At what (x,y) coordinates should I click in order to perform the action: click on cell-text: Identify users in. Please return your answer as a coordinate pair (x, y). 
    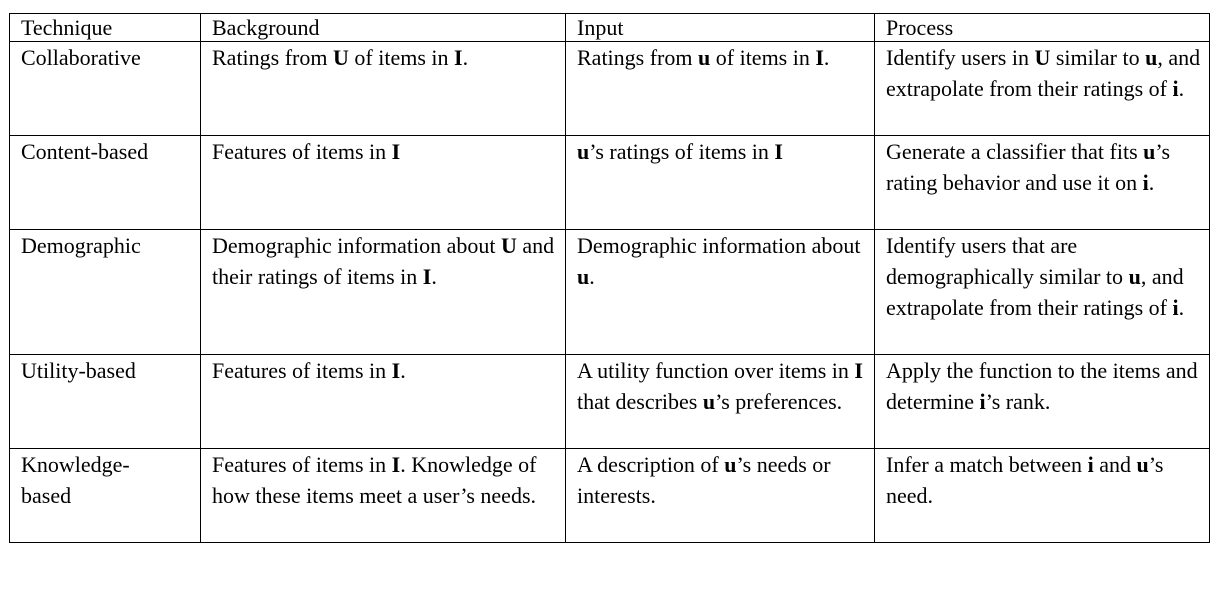
    Looking at the image, I should click on (960, 57).